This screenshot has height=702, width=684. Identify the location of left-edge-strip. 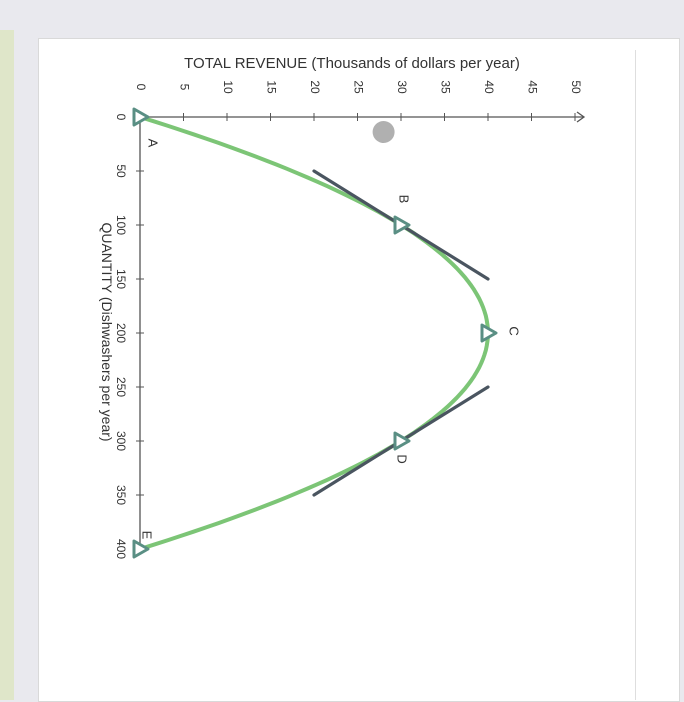
(7, 365).